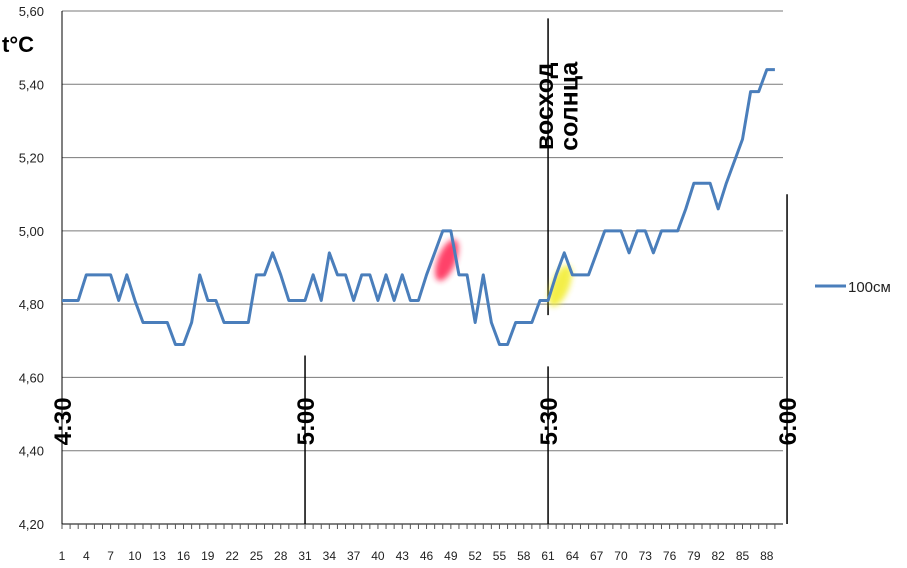  I want to click on time-marker-label: 5:00, so click(306, 421).